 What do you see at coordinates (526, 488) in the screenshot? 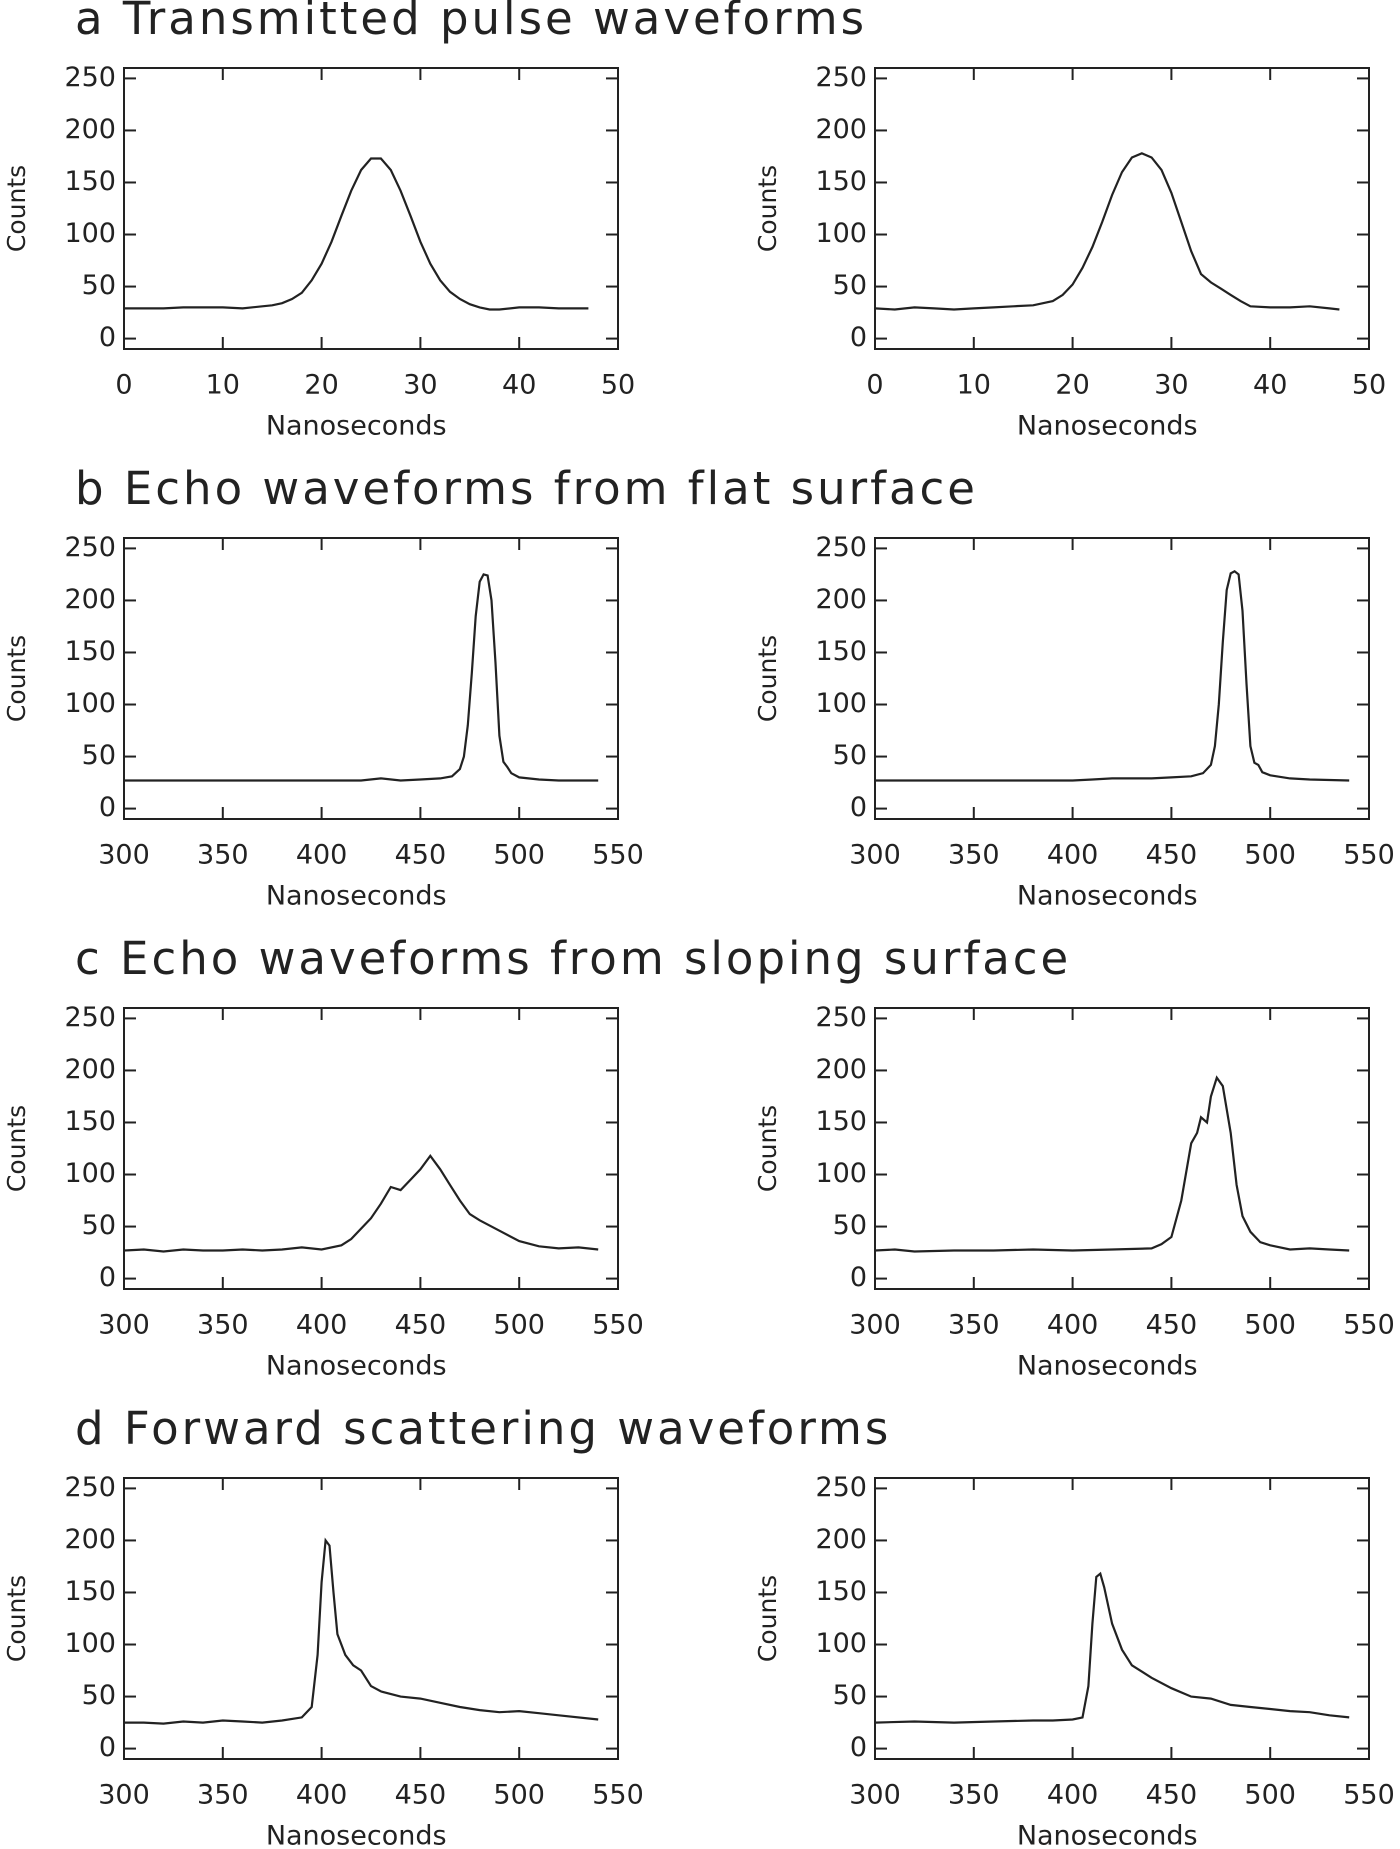
I see `panel-title: b Echo waveforms from flat surface` at bounding box center [526, 488].